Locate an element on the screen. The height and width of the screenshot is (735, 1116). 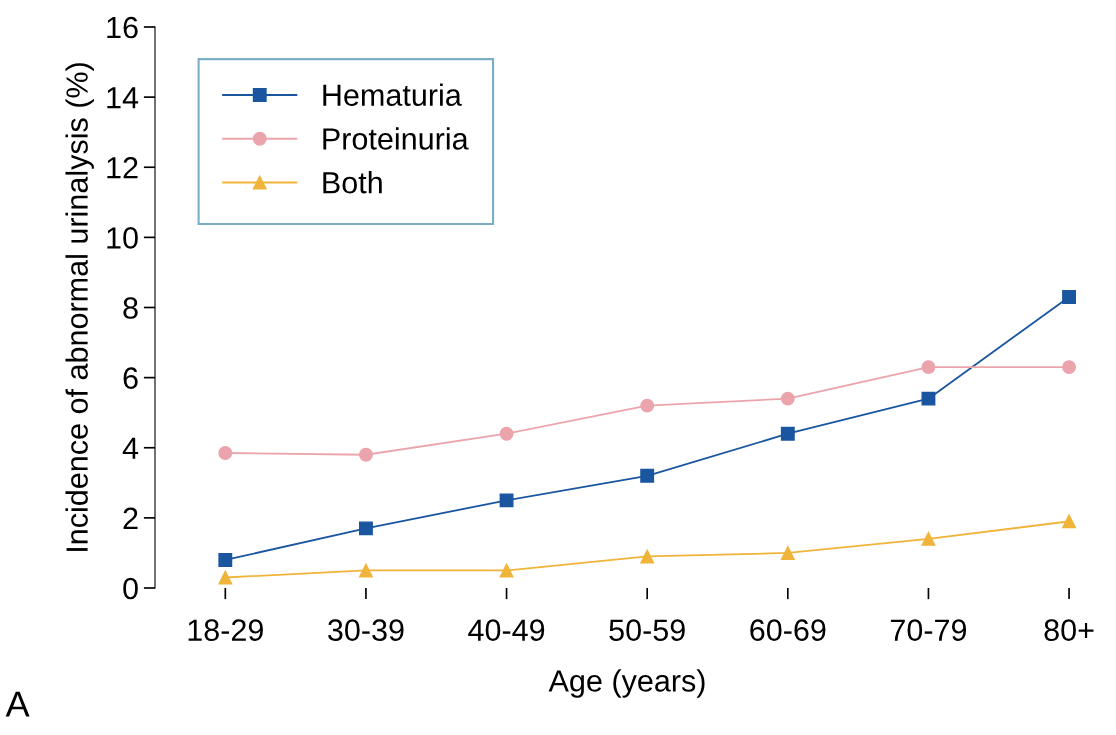
legend-label: Proteinuria is located at coordinates (396, 138).